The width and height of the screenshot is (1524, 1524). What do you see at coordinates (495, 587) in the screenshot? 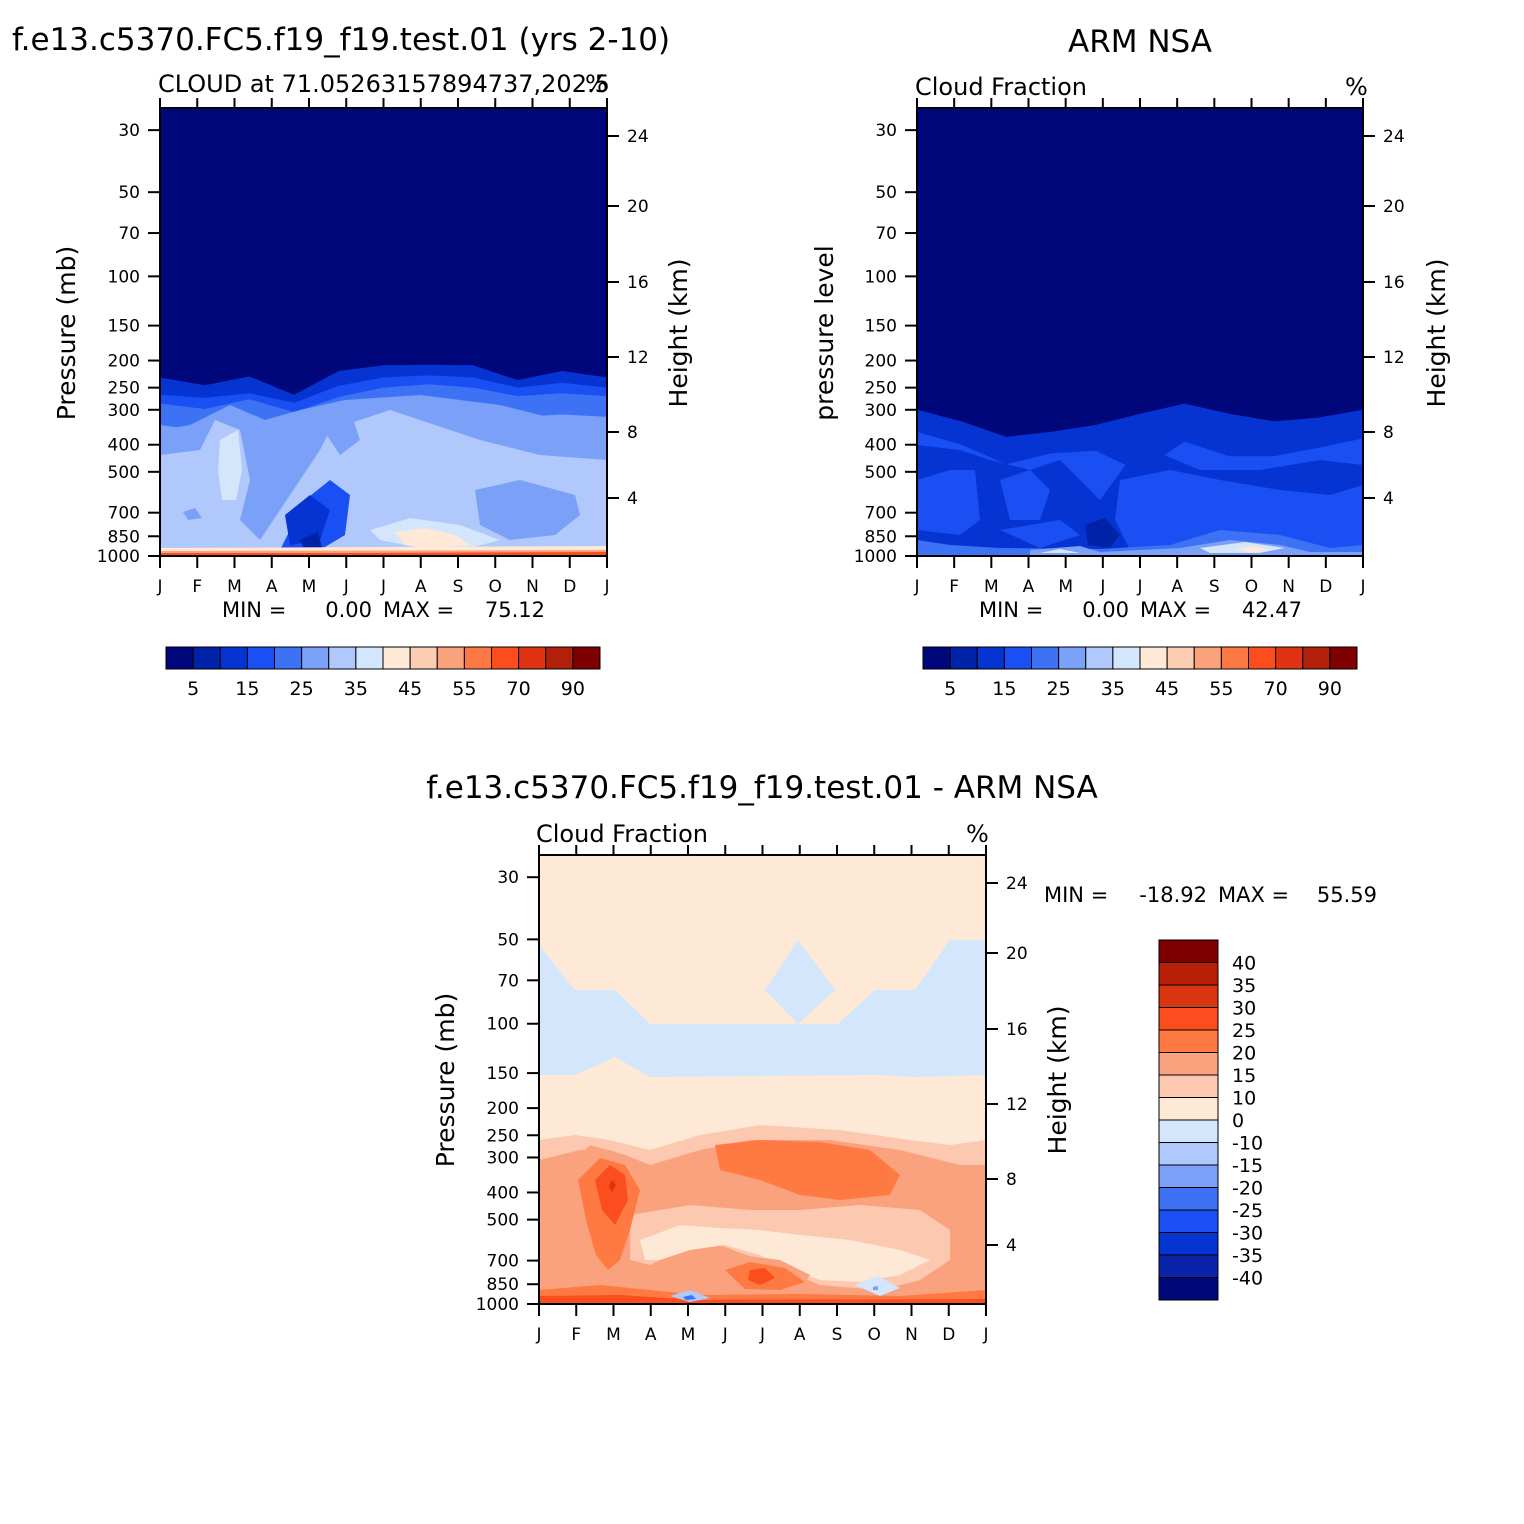
I see `model-x-tick-label: O` at bounding box center [495, 587].